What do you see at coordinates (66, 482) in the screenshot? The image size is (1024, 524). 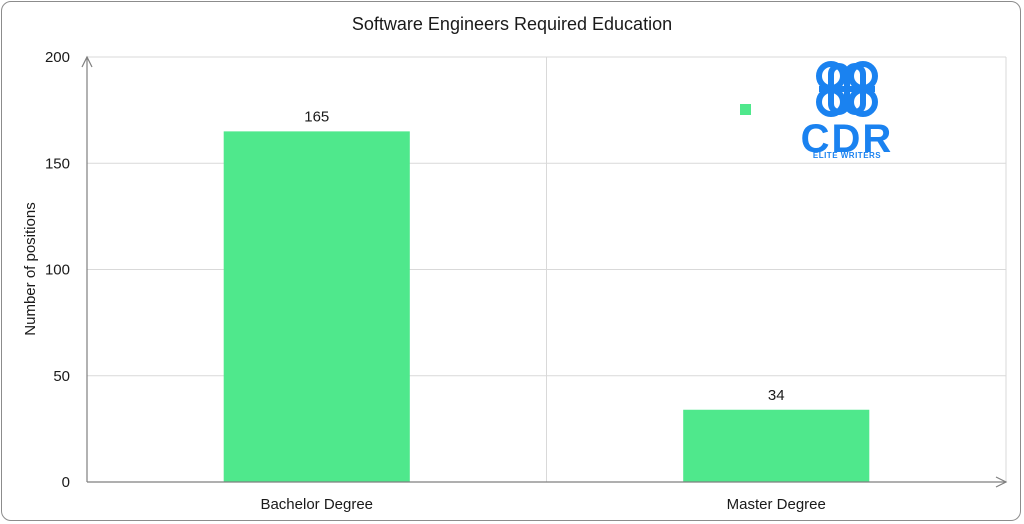 I see `y-tick-label: 0` at bounding box center [66, 482].